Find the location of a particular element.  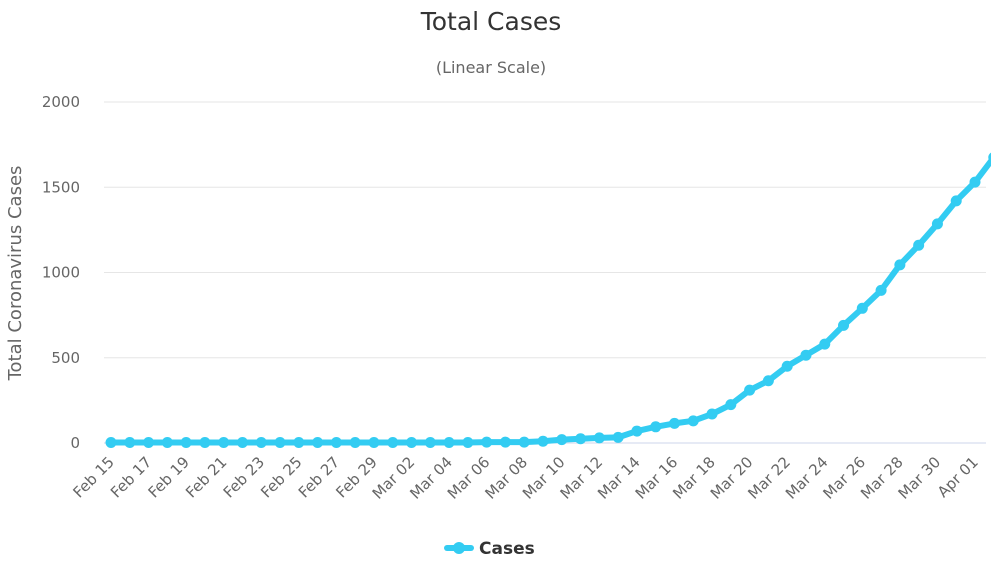

legend: Cases is located at coordinates (489, 549).